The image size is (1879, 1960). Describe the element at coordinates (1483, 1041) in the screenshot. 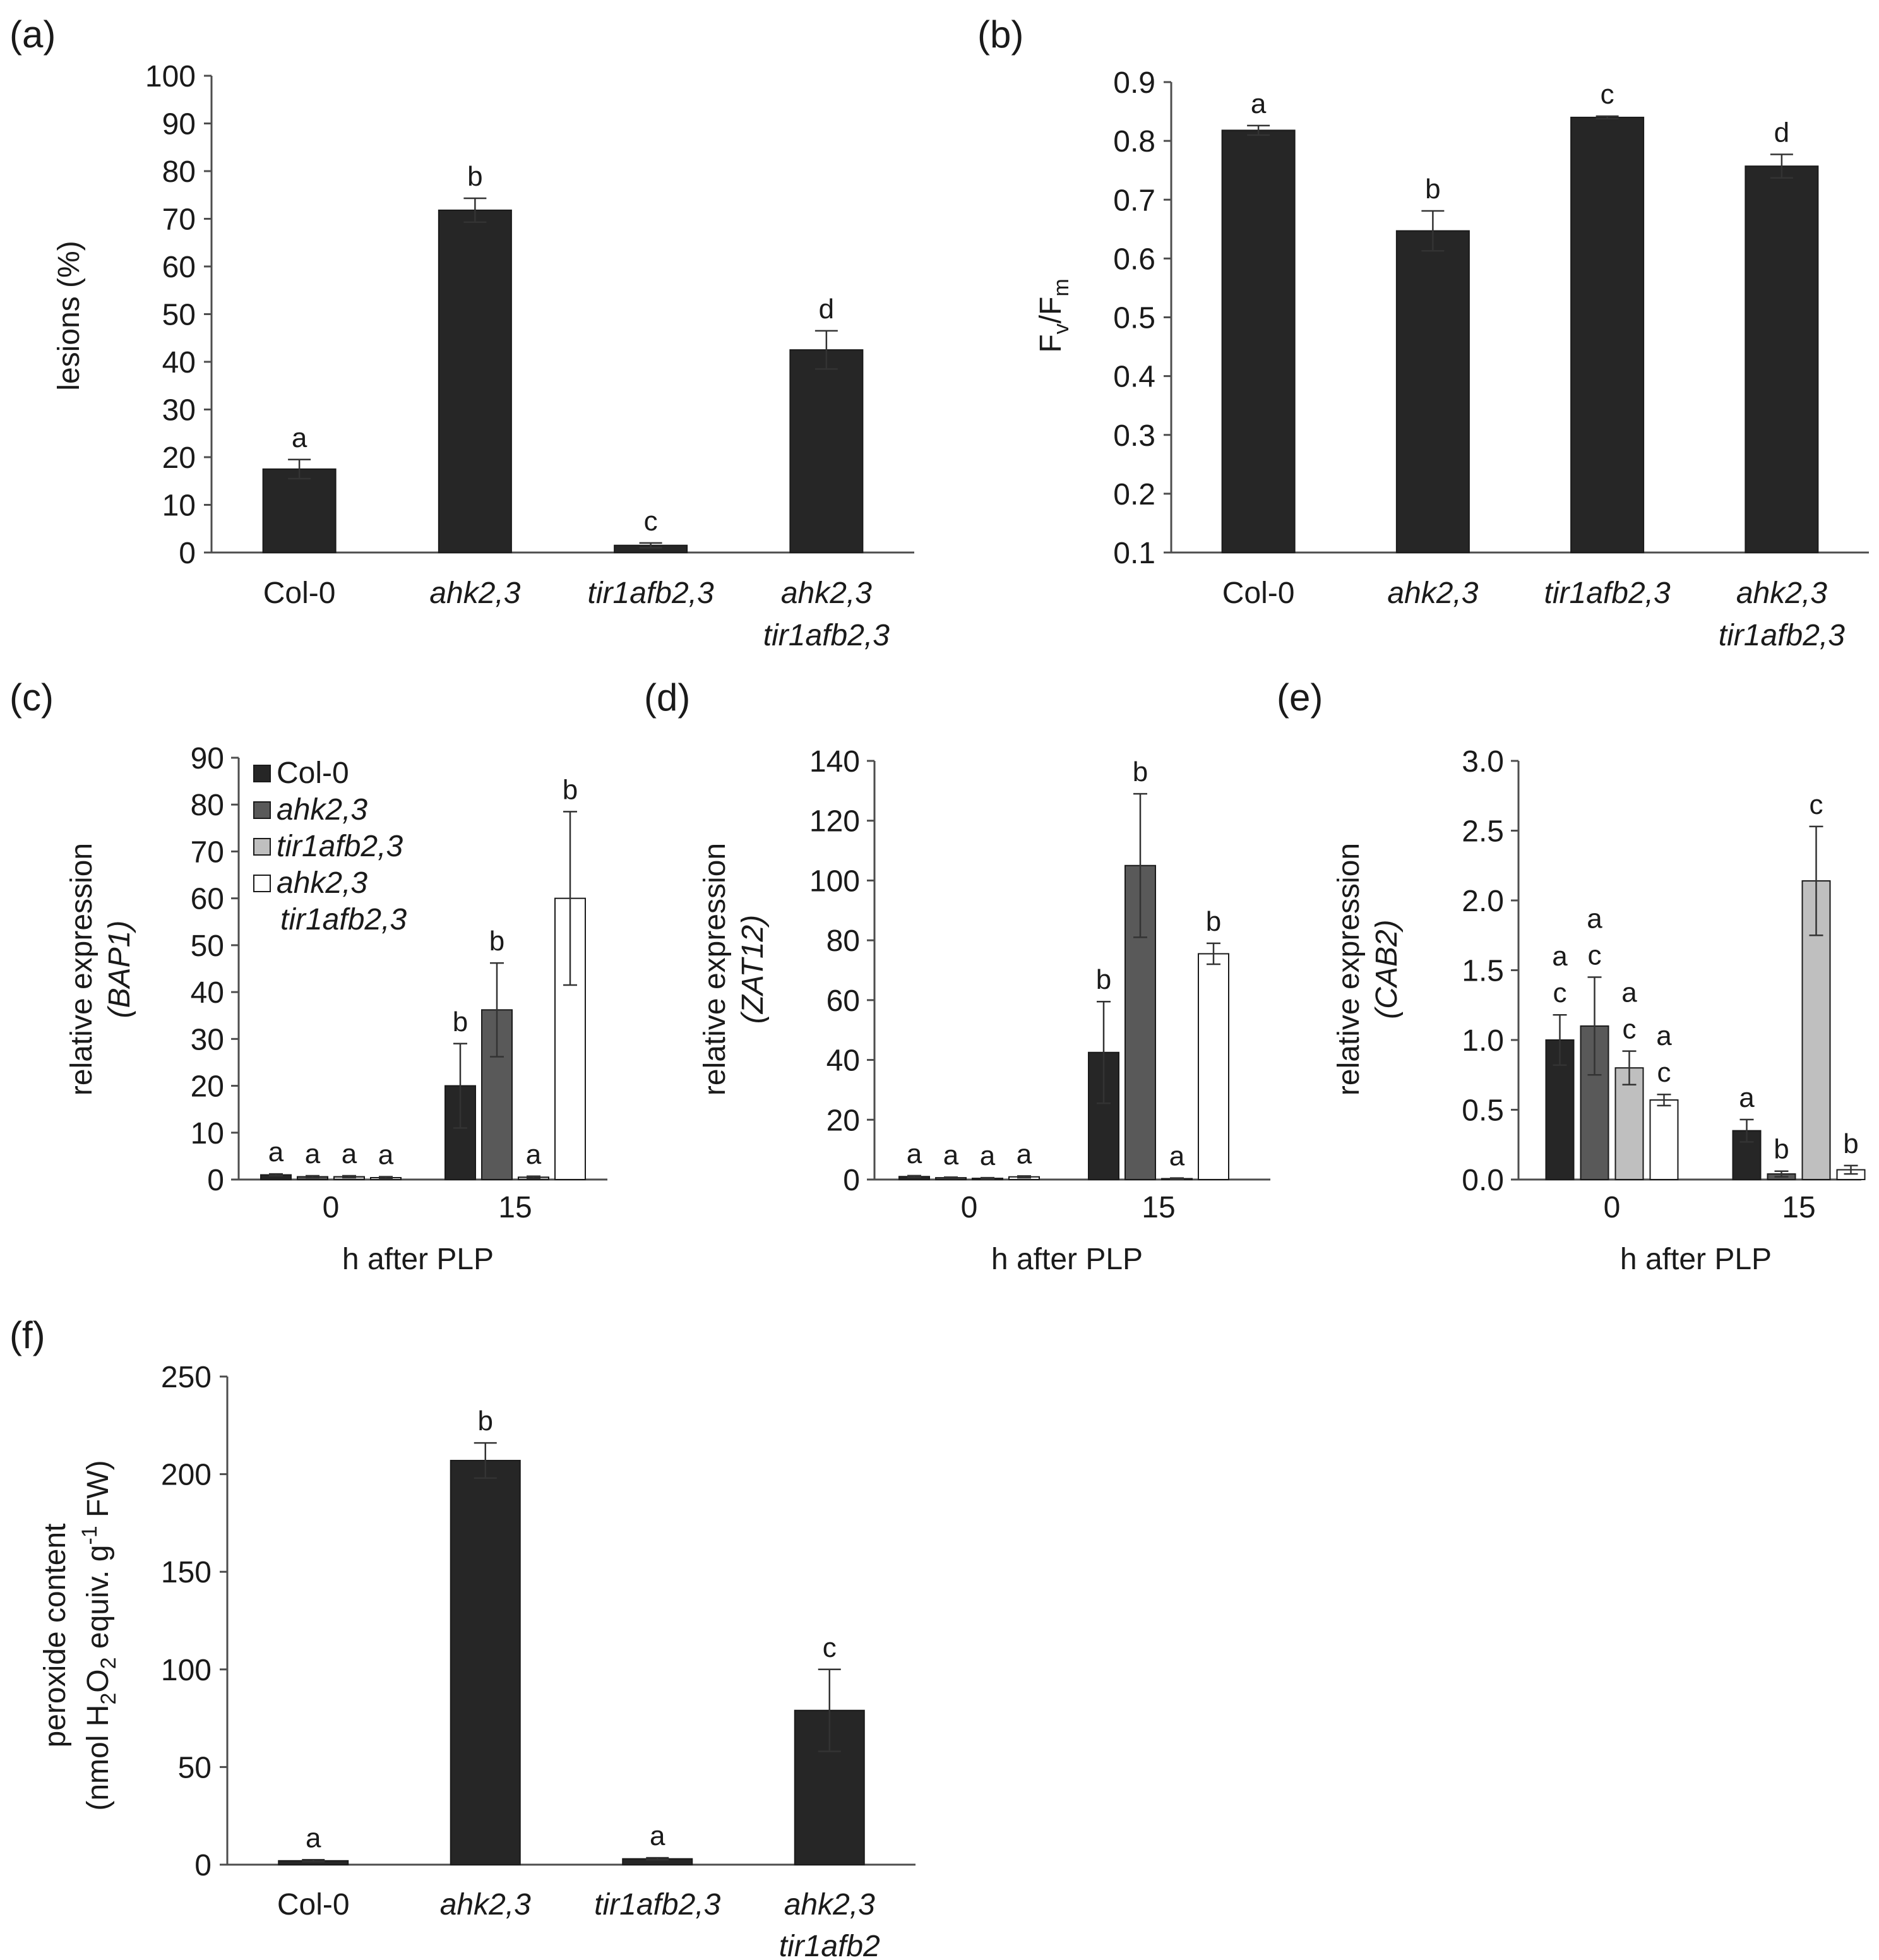

I see `y-tick-label: 1.0` at that location.